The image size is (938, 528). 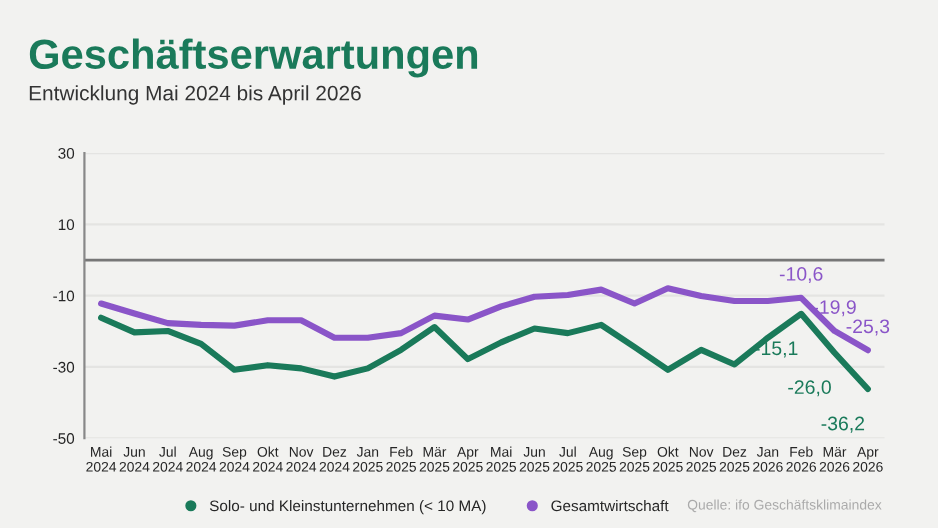 I want to click on data-label: -26,0, so click(x=809, y=388).